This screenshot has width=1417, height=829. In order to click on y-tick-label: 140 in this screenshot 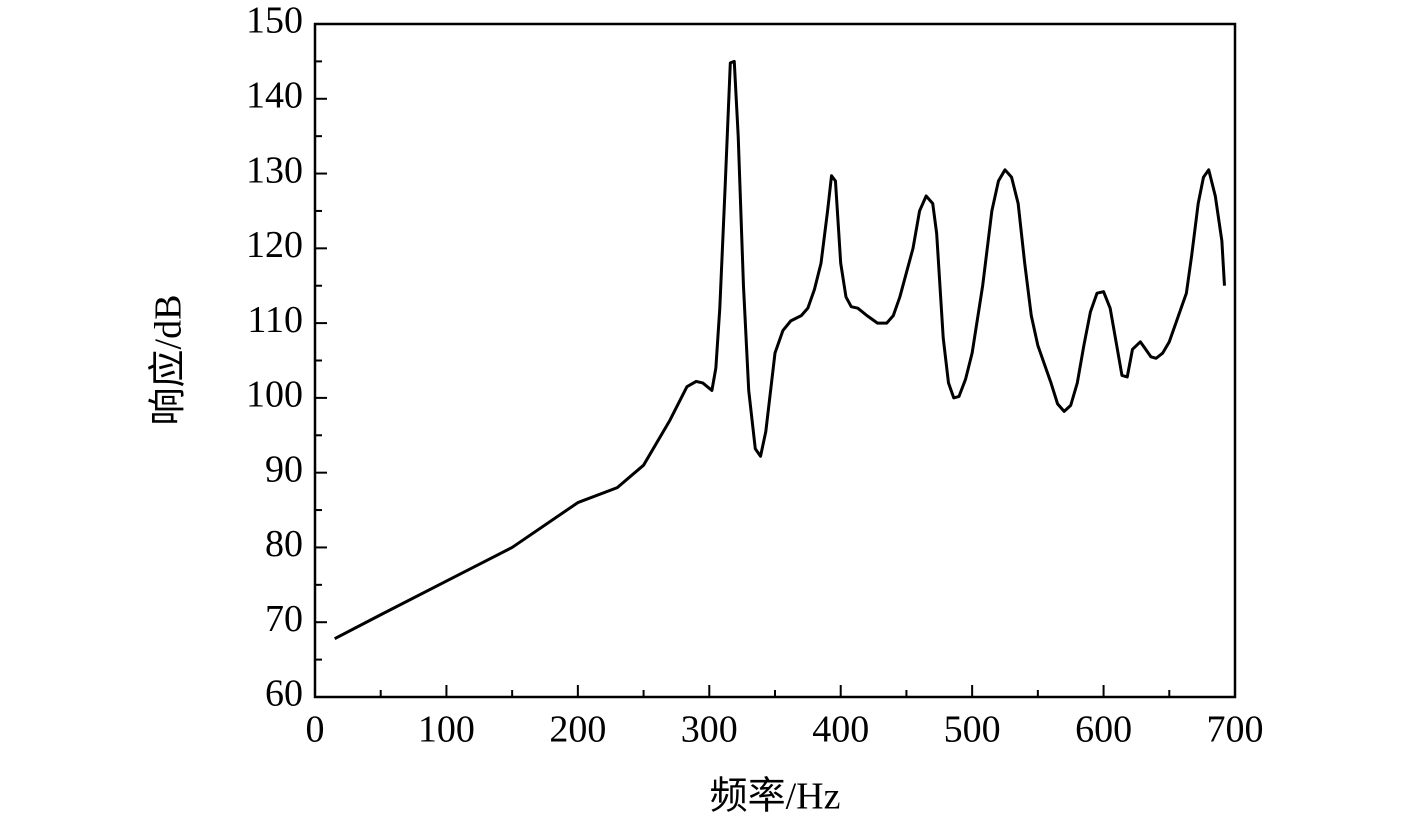, I will do `click(274, 95)`.